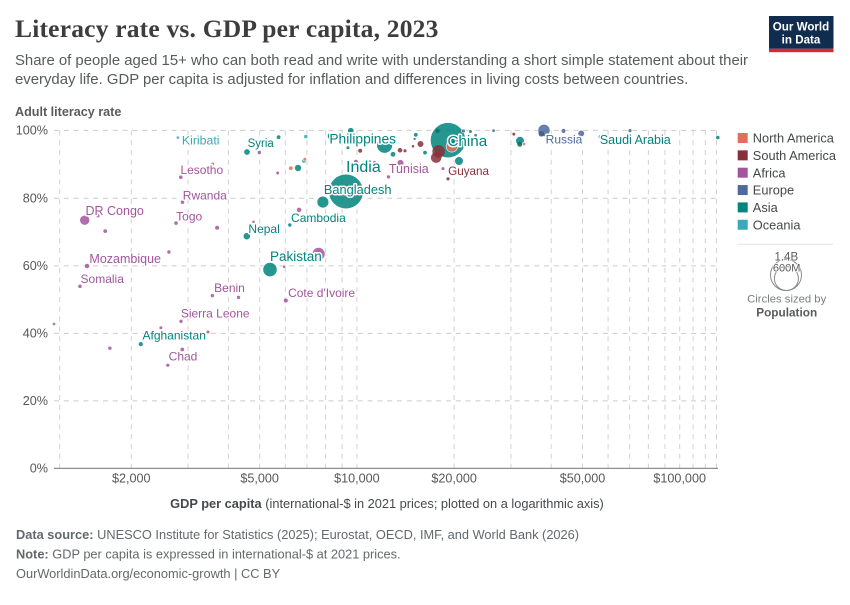 This screenshot has height=605, width=850. What do you see at coordinates (786, 313) in the screenshot?
I see `svg-text: Population` at bounding box center [786, 313].